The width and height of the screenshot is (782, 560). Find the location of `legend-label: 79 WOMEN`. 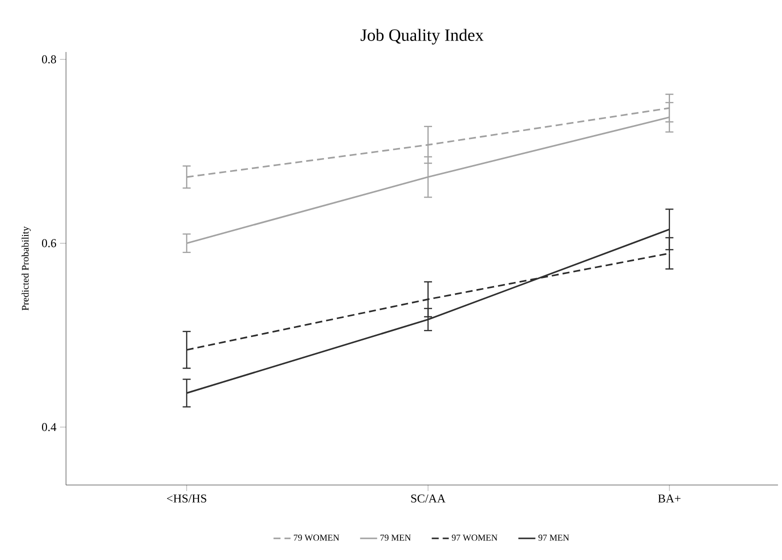

legend-label: 79 WOMEN is located at coordinates (317, 537).